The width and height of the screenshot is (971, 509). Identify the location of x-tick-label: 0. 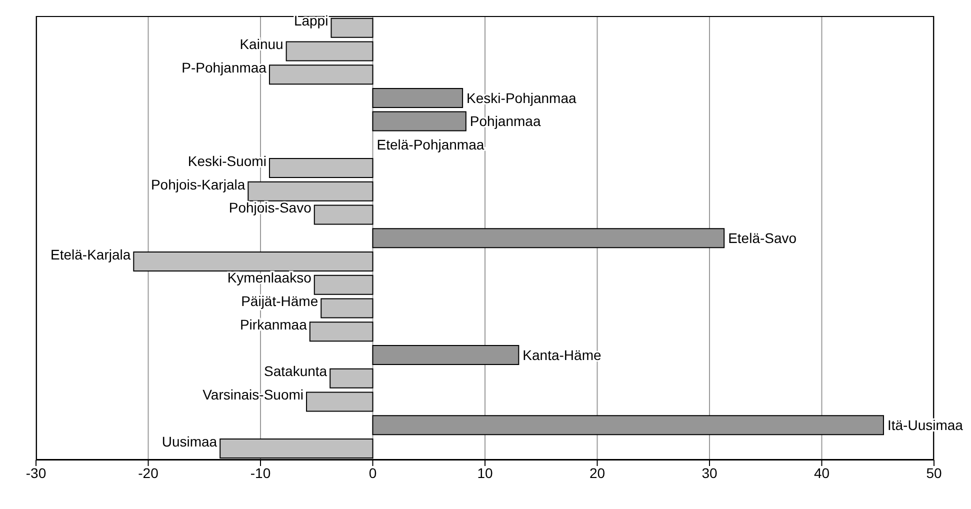
(372, 472).